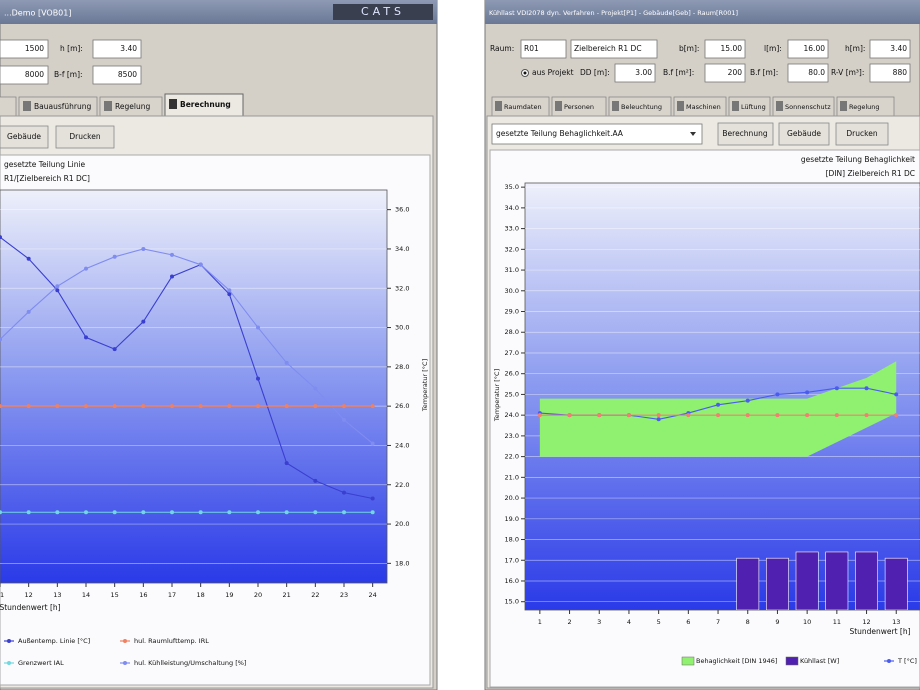 The height and width of the screenshot is (690, 920). What do you see at coordinates (900, 72) in the screenshot?
I see `input-value: 880` at bounding box center [900, 72].